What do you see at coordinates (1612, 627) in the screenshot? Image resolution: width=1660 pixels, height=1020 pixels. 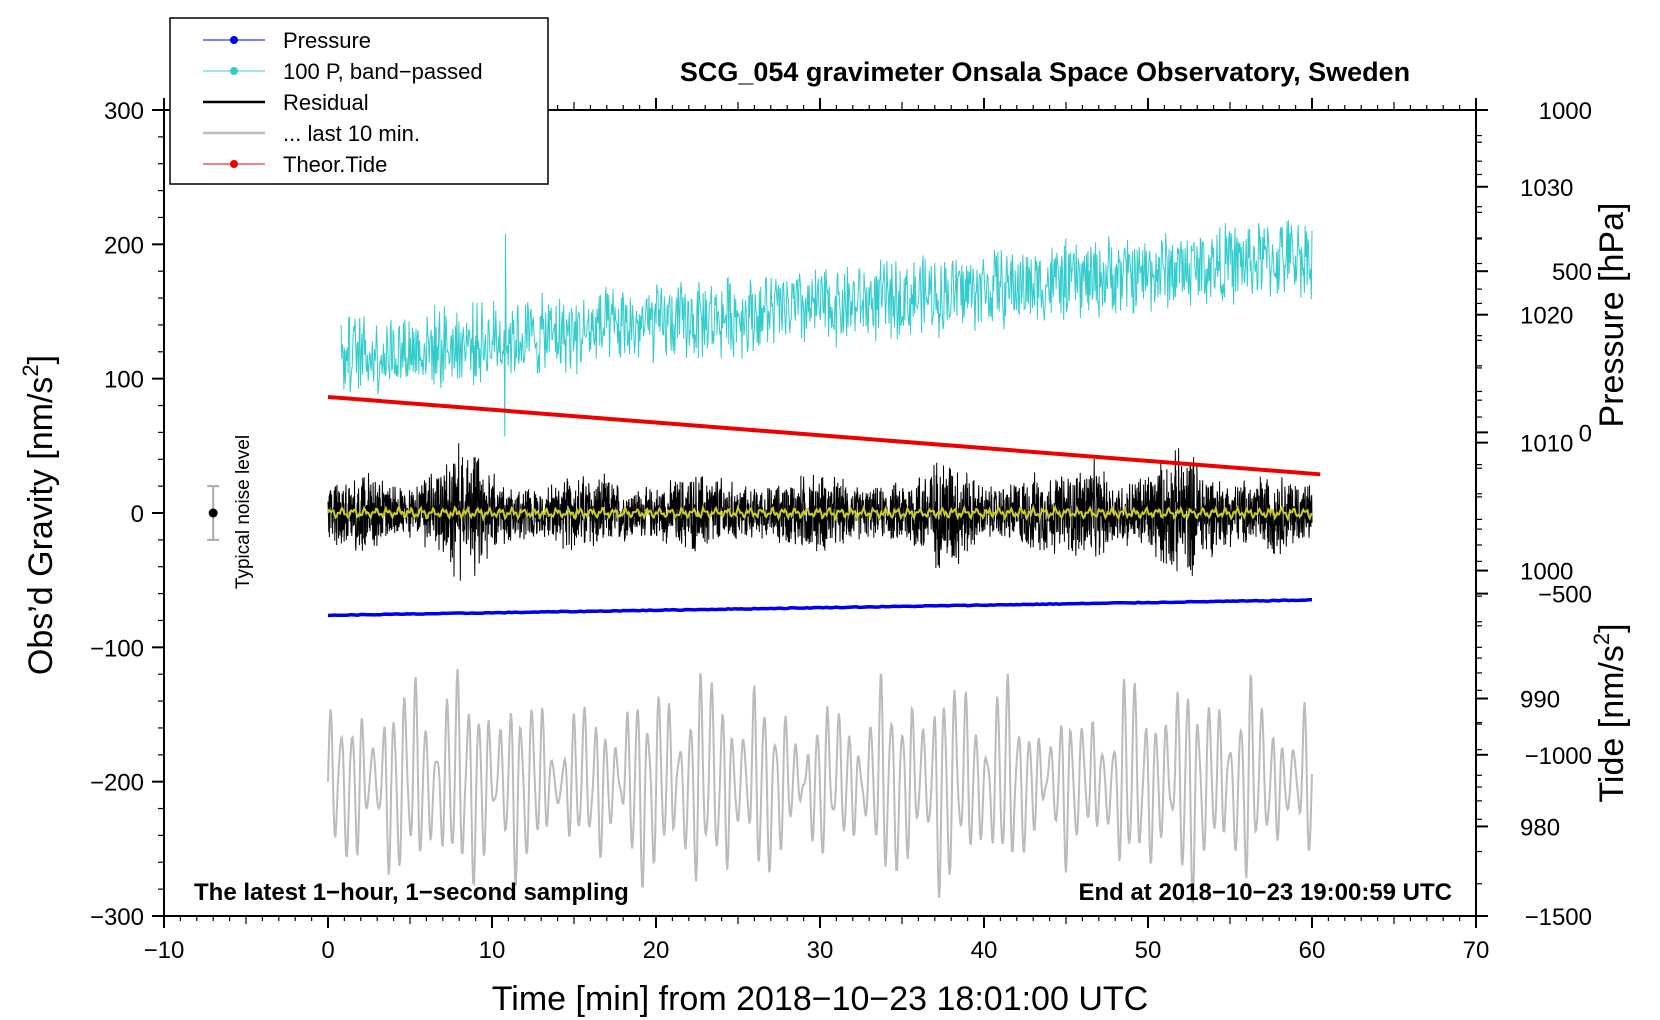 I see `y-axis-title-tide-close: ]` at bounding box center [1612, 627].